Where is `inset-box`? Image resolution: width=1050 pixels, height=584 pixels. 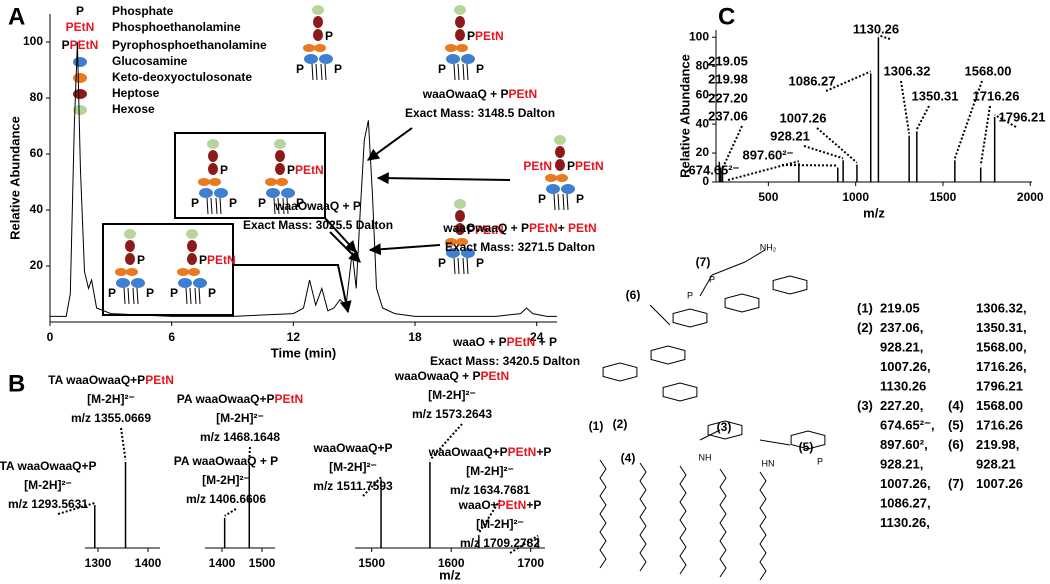
inset-box is located at coordinates (168, 269).